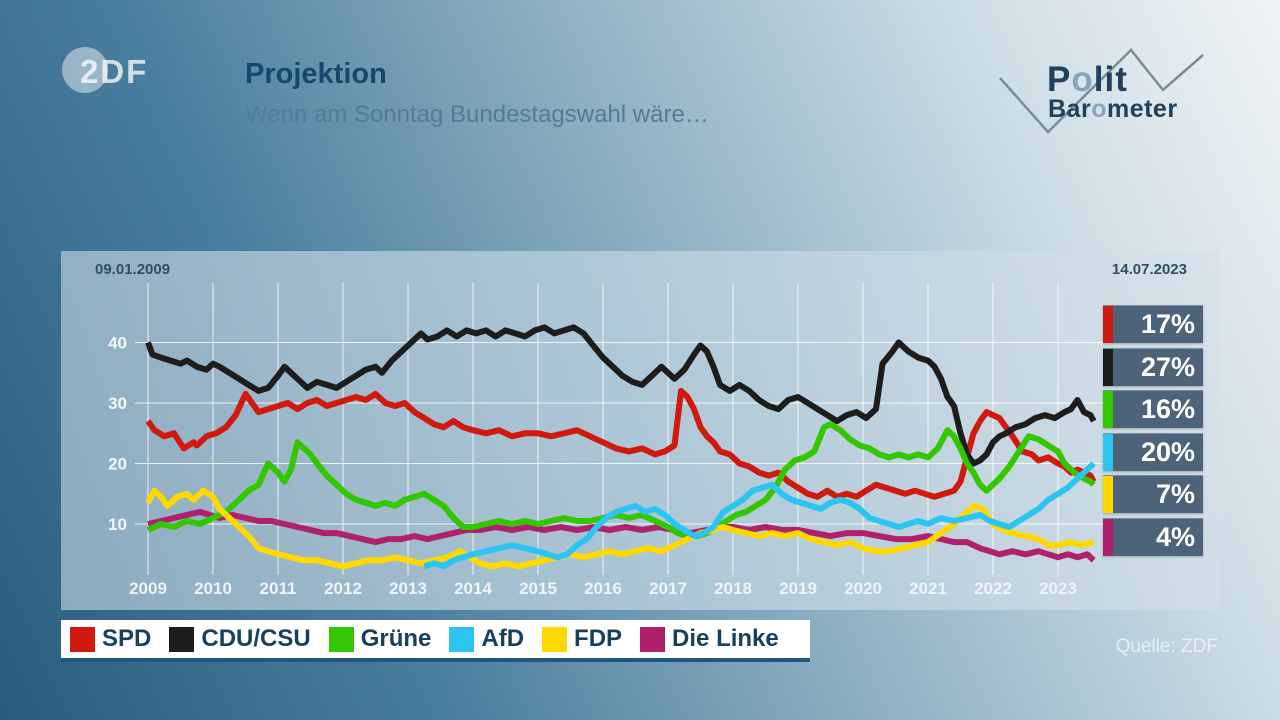 The image size is (1280, 720). What do you see at coordinates (127, 638) in the screenshot?
I see `legend-label: SPD` at bounding box center [127, 638].